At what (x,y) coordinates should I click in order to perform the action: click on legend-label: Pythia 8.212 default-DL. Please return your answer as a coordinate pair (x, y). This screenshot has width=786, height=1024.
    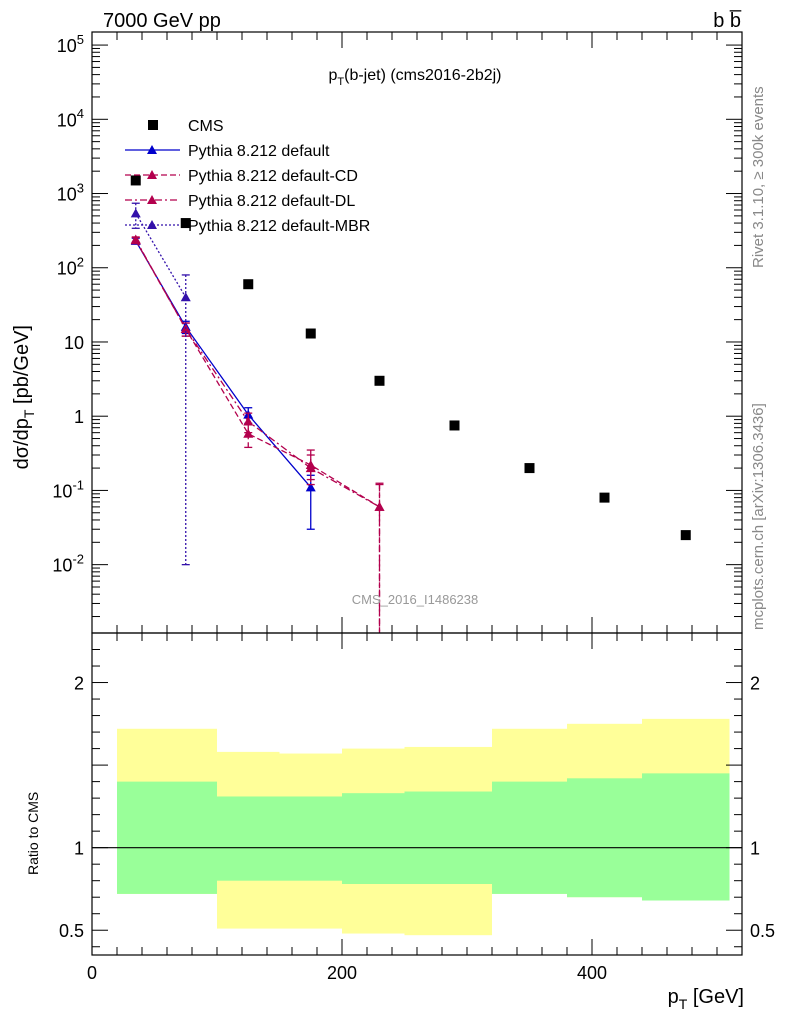
    Looking at the image, I should click on (271, 201).